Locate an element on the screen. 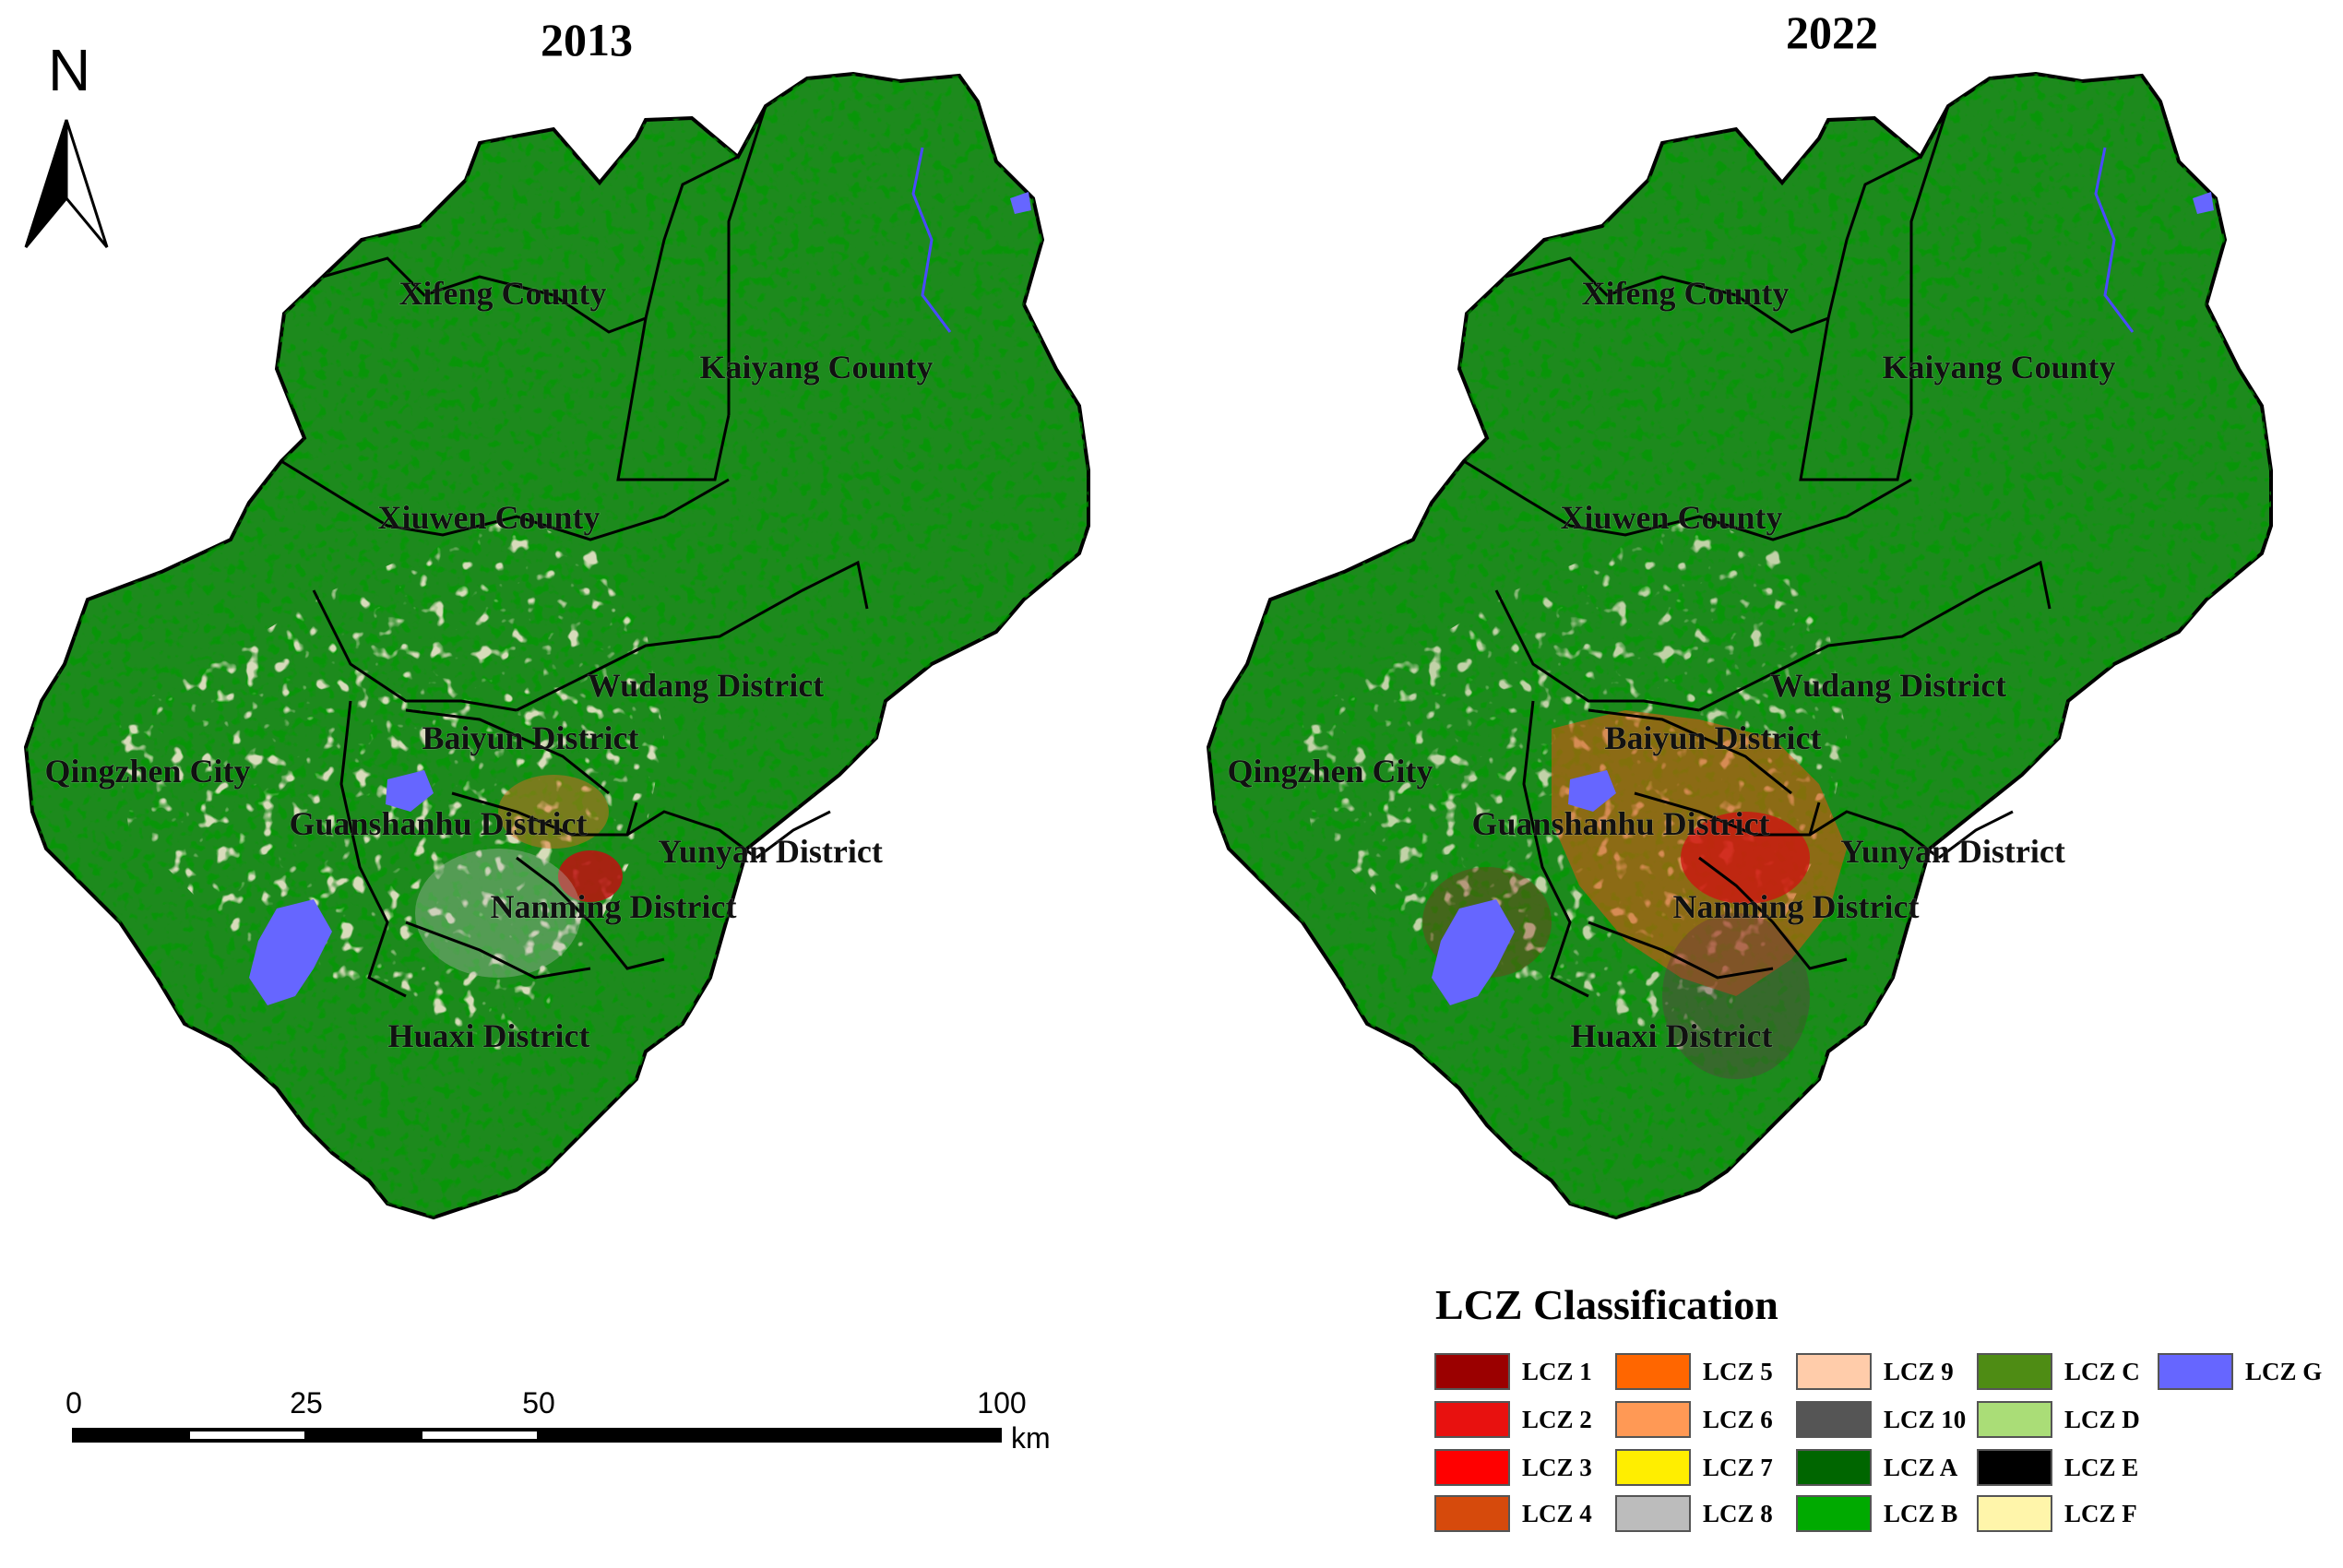  legend-item: LCZ 10 is located at coordinates (1881, 1419).